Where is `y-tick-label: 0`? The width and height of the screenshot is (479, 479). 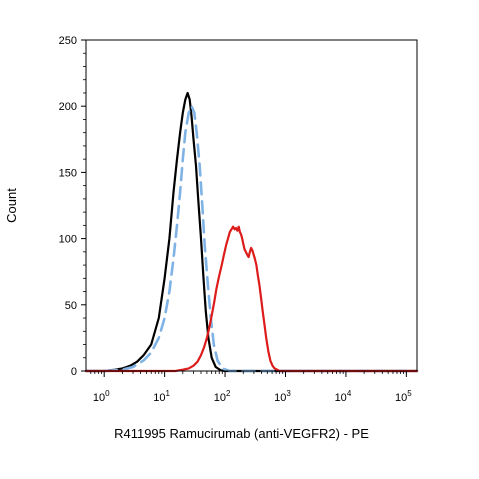
y-tick-label: 0 is located at coordinates (74, 372).